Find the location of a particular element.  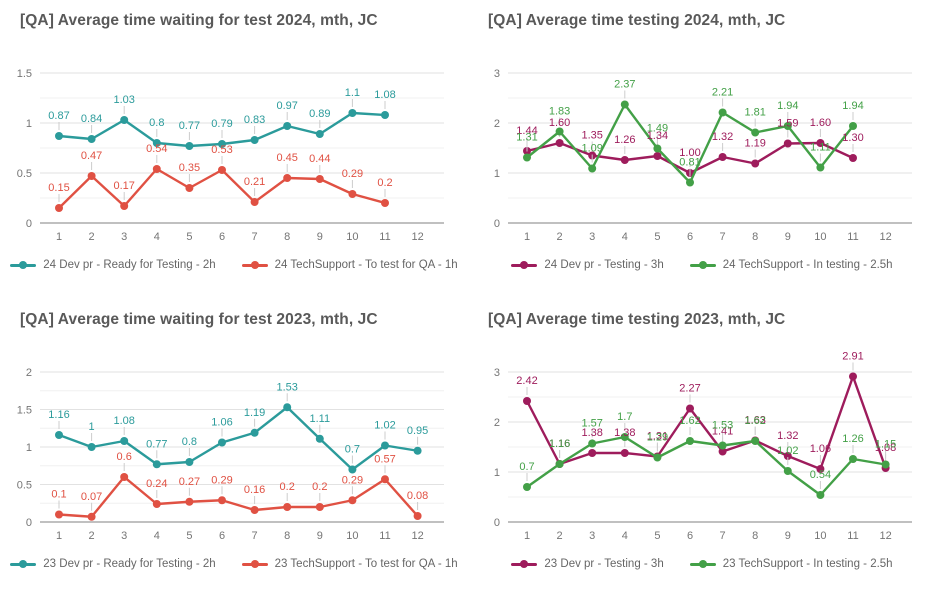

data-point-label: 0.7 is located at coordinates (526, 467).